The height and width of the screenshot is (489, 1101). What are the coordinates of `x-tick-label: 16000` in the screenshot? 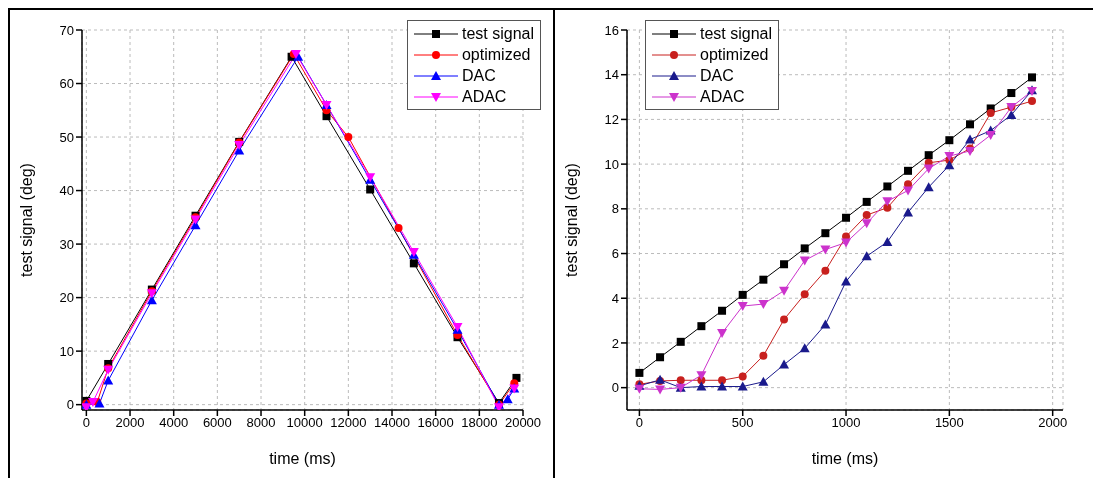 It's located at (435, 423).